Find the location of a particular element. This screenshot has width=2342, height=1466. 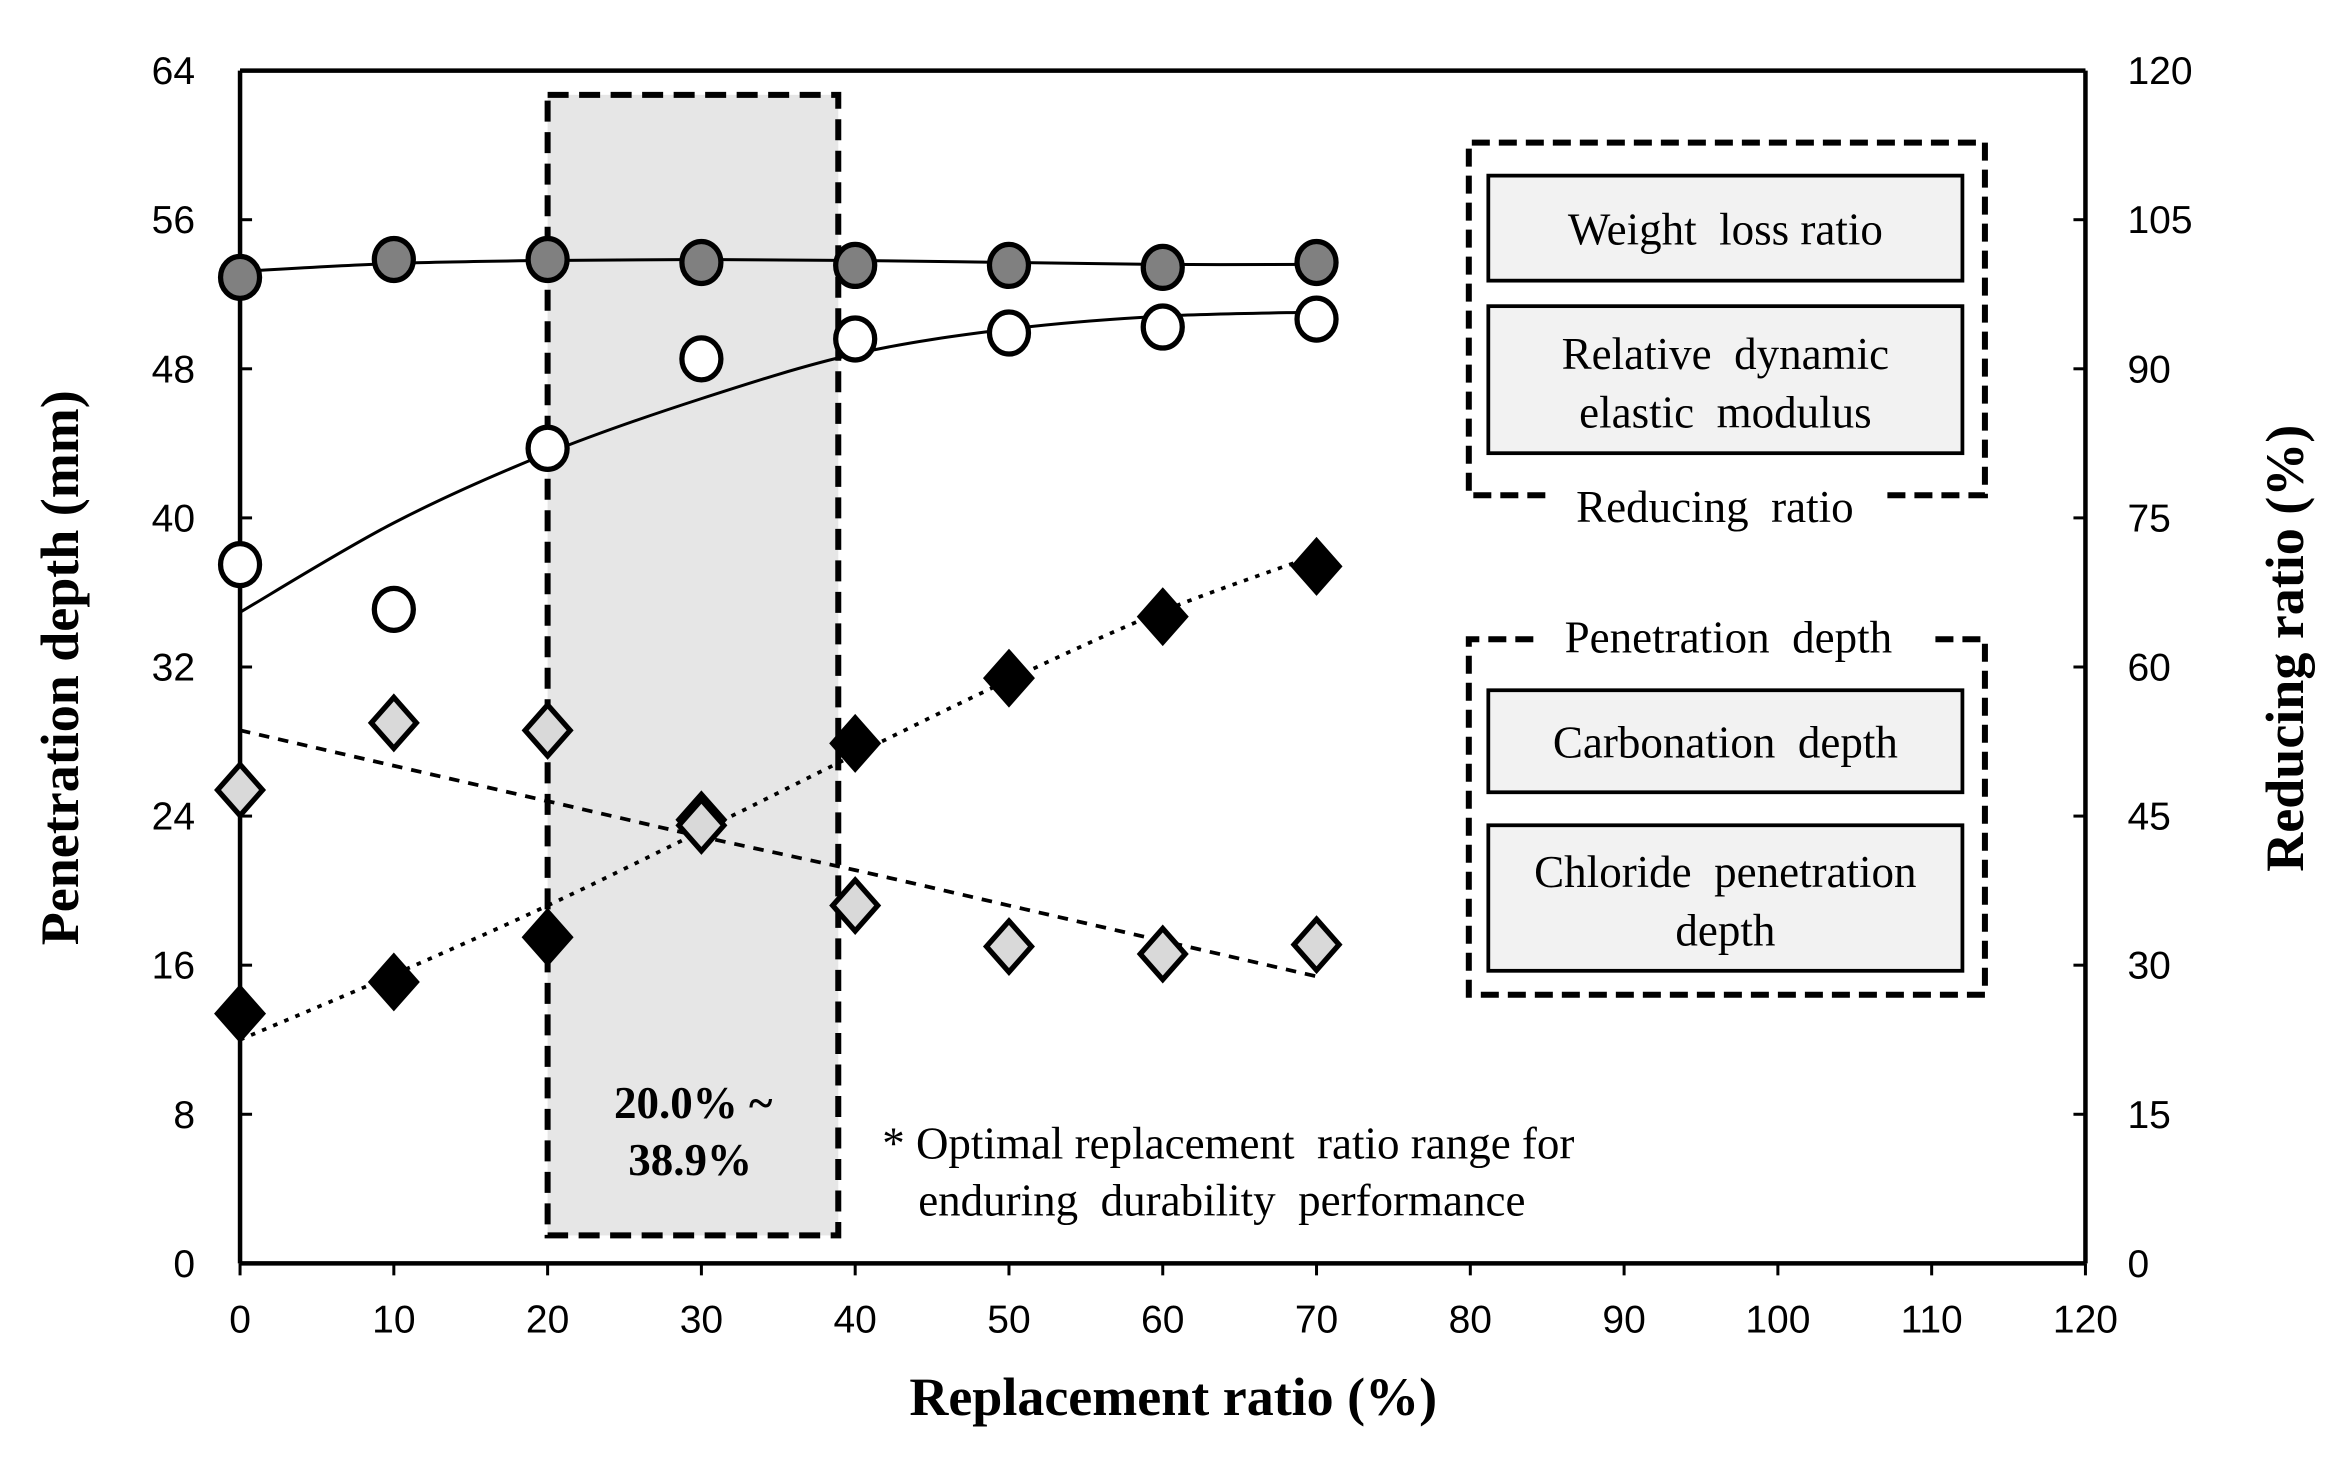

annotation-line-1: * Optimal replacement ratio range for is located at coordinates (1228, 1143).